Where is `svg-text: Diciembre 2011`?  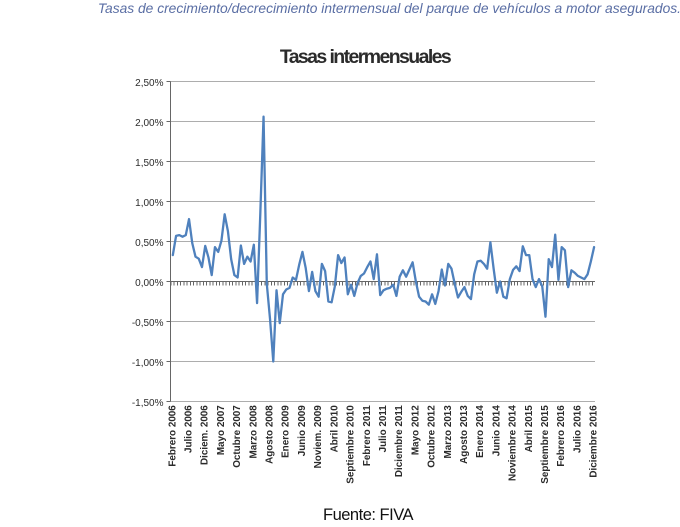 svg-text: Diciembre 2011 is located at coordinates (399, 441).